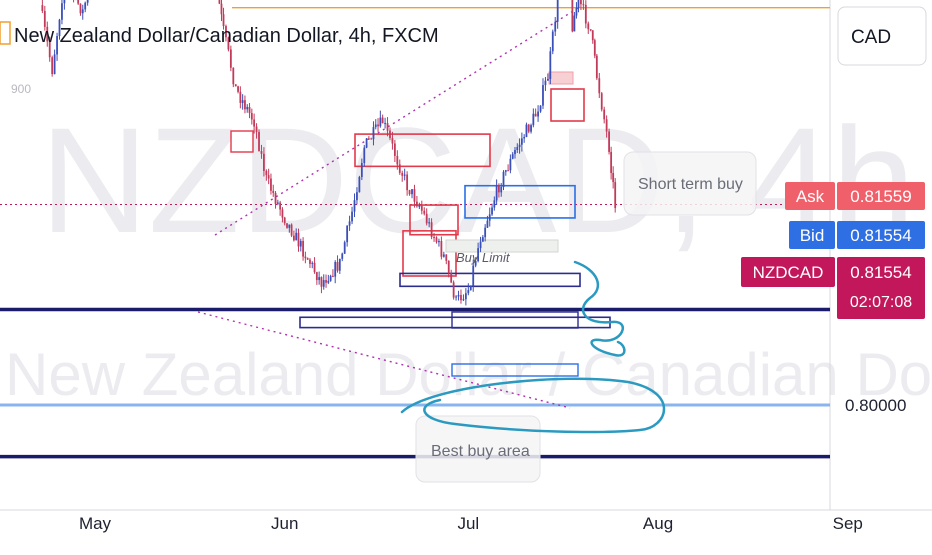 This screenshot has width=932, height=555. Describe the element at coordinates (880, 272) in the screenshot. I see `last-price-value: 0.81554` at that location.